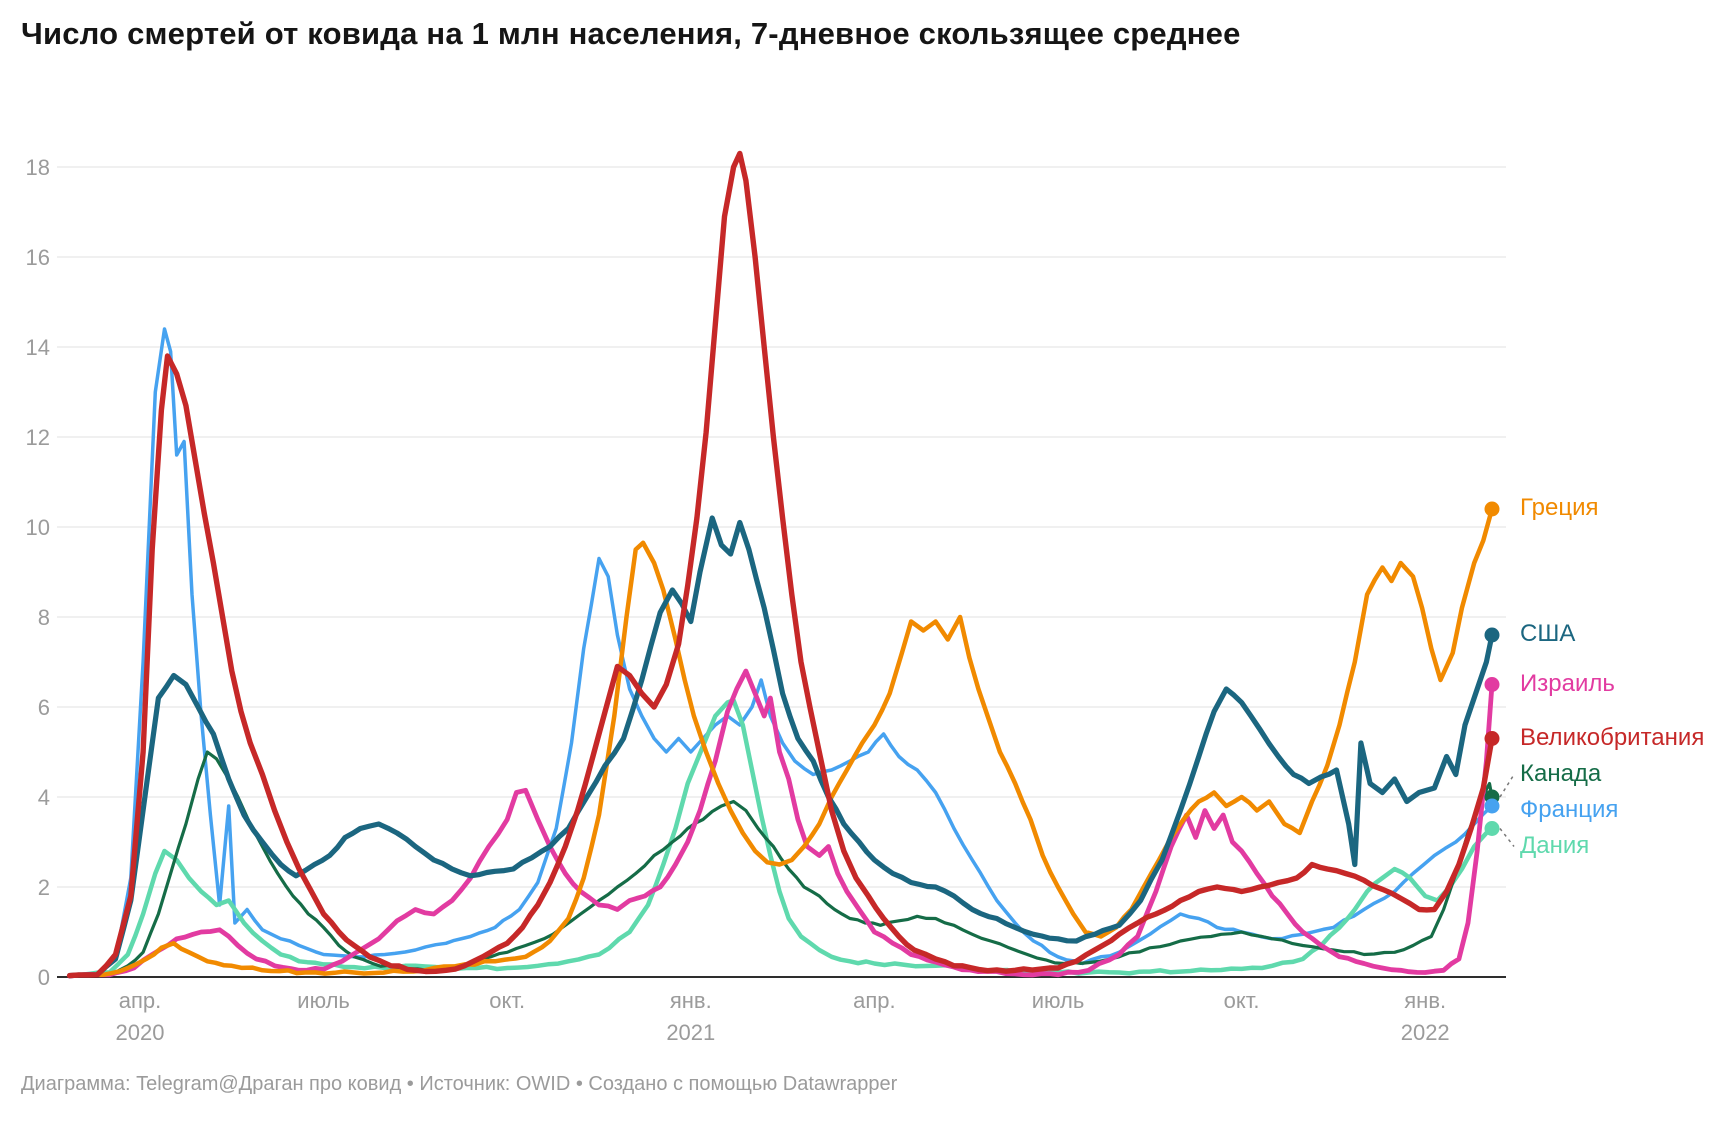  I want to click on legend-label-США: США, so click(1548, 633).